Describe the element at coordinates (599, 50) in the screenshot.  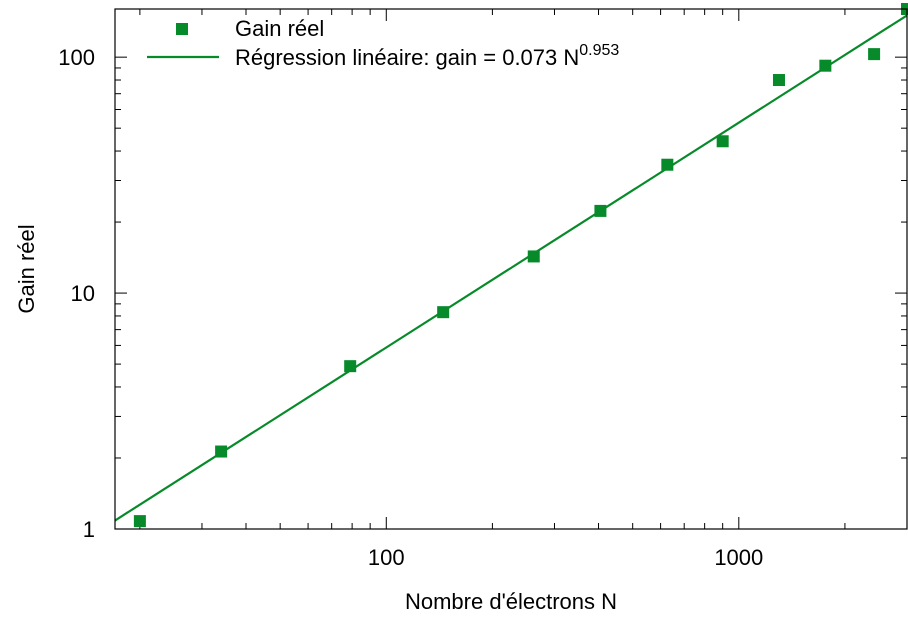
I see `legend-regression-exponent: 0.953` at that location.